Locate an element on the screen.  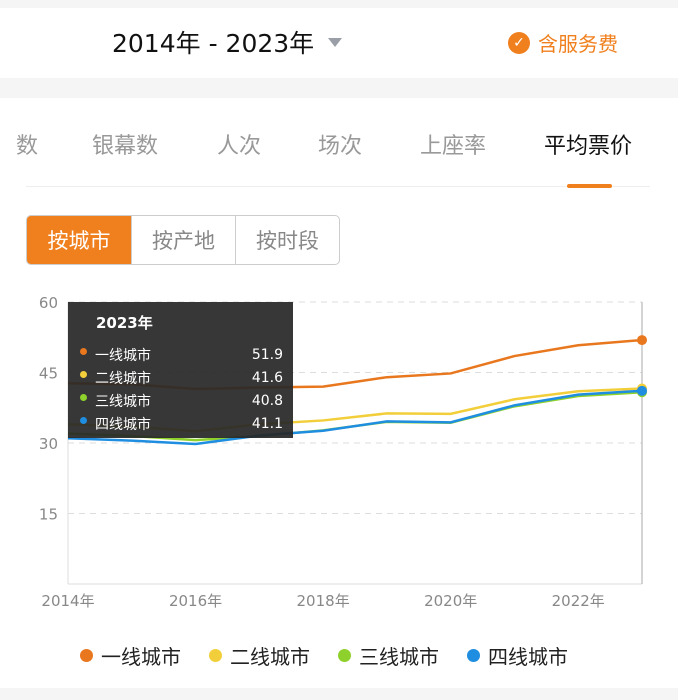
tooltip-value: 40.8 is located at coordinates (267, 400).